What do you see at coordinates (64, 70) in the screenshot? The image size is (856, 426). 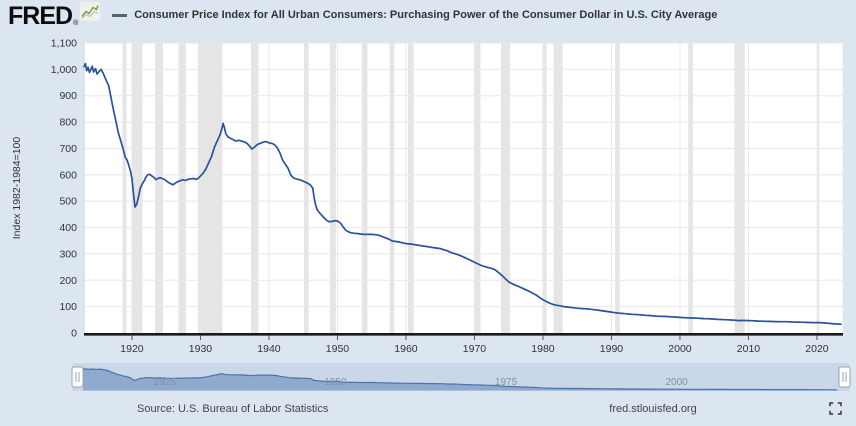 I see `y-tick-label: 1,000` at bounding box center [64, 70].